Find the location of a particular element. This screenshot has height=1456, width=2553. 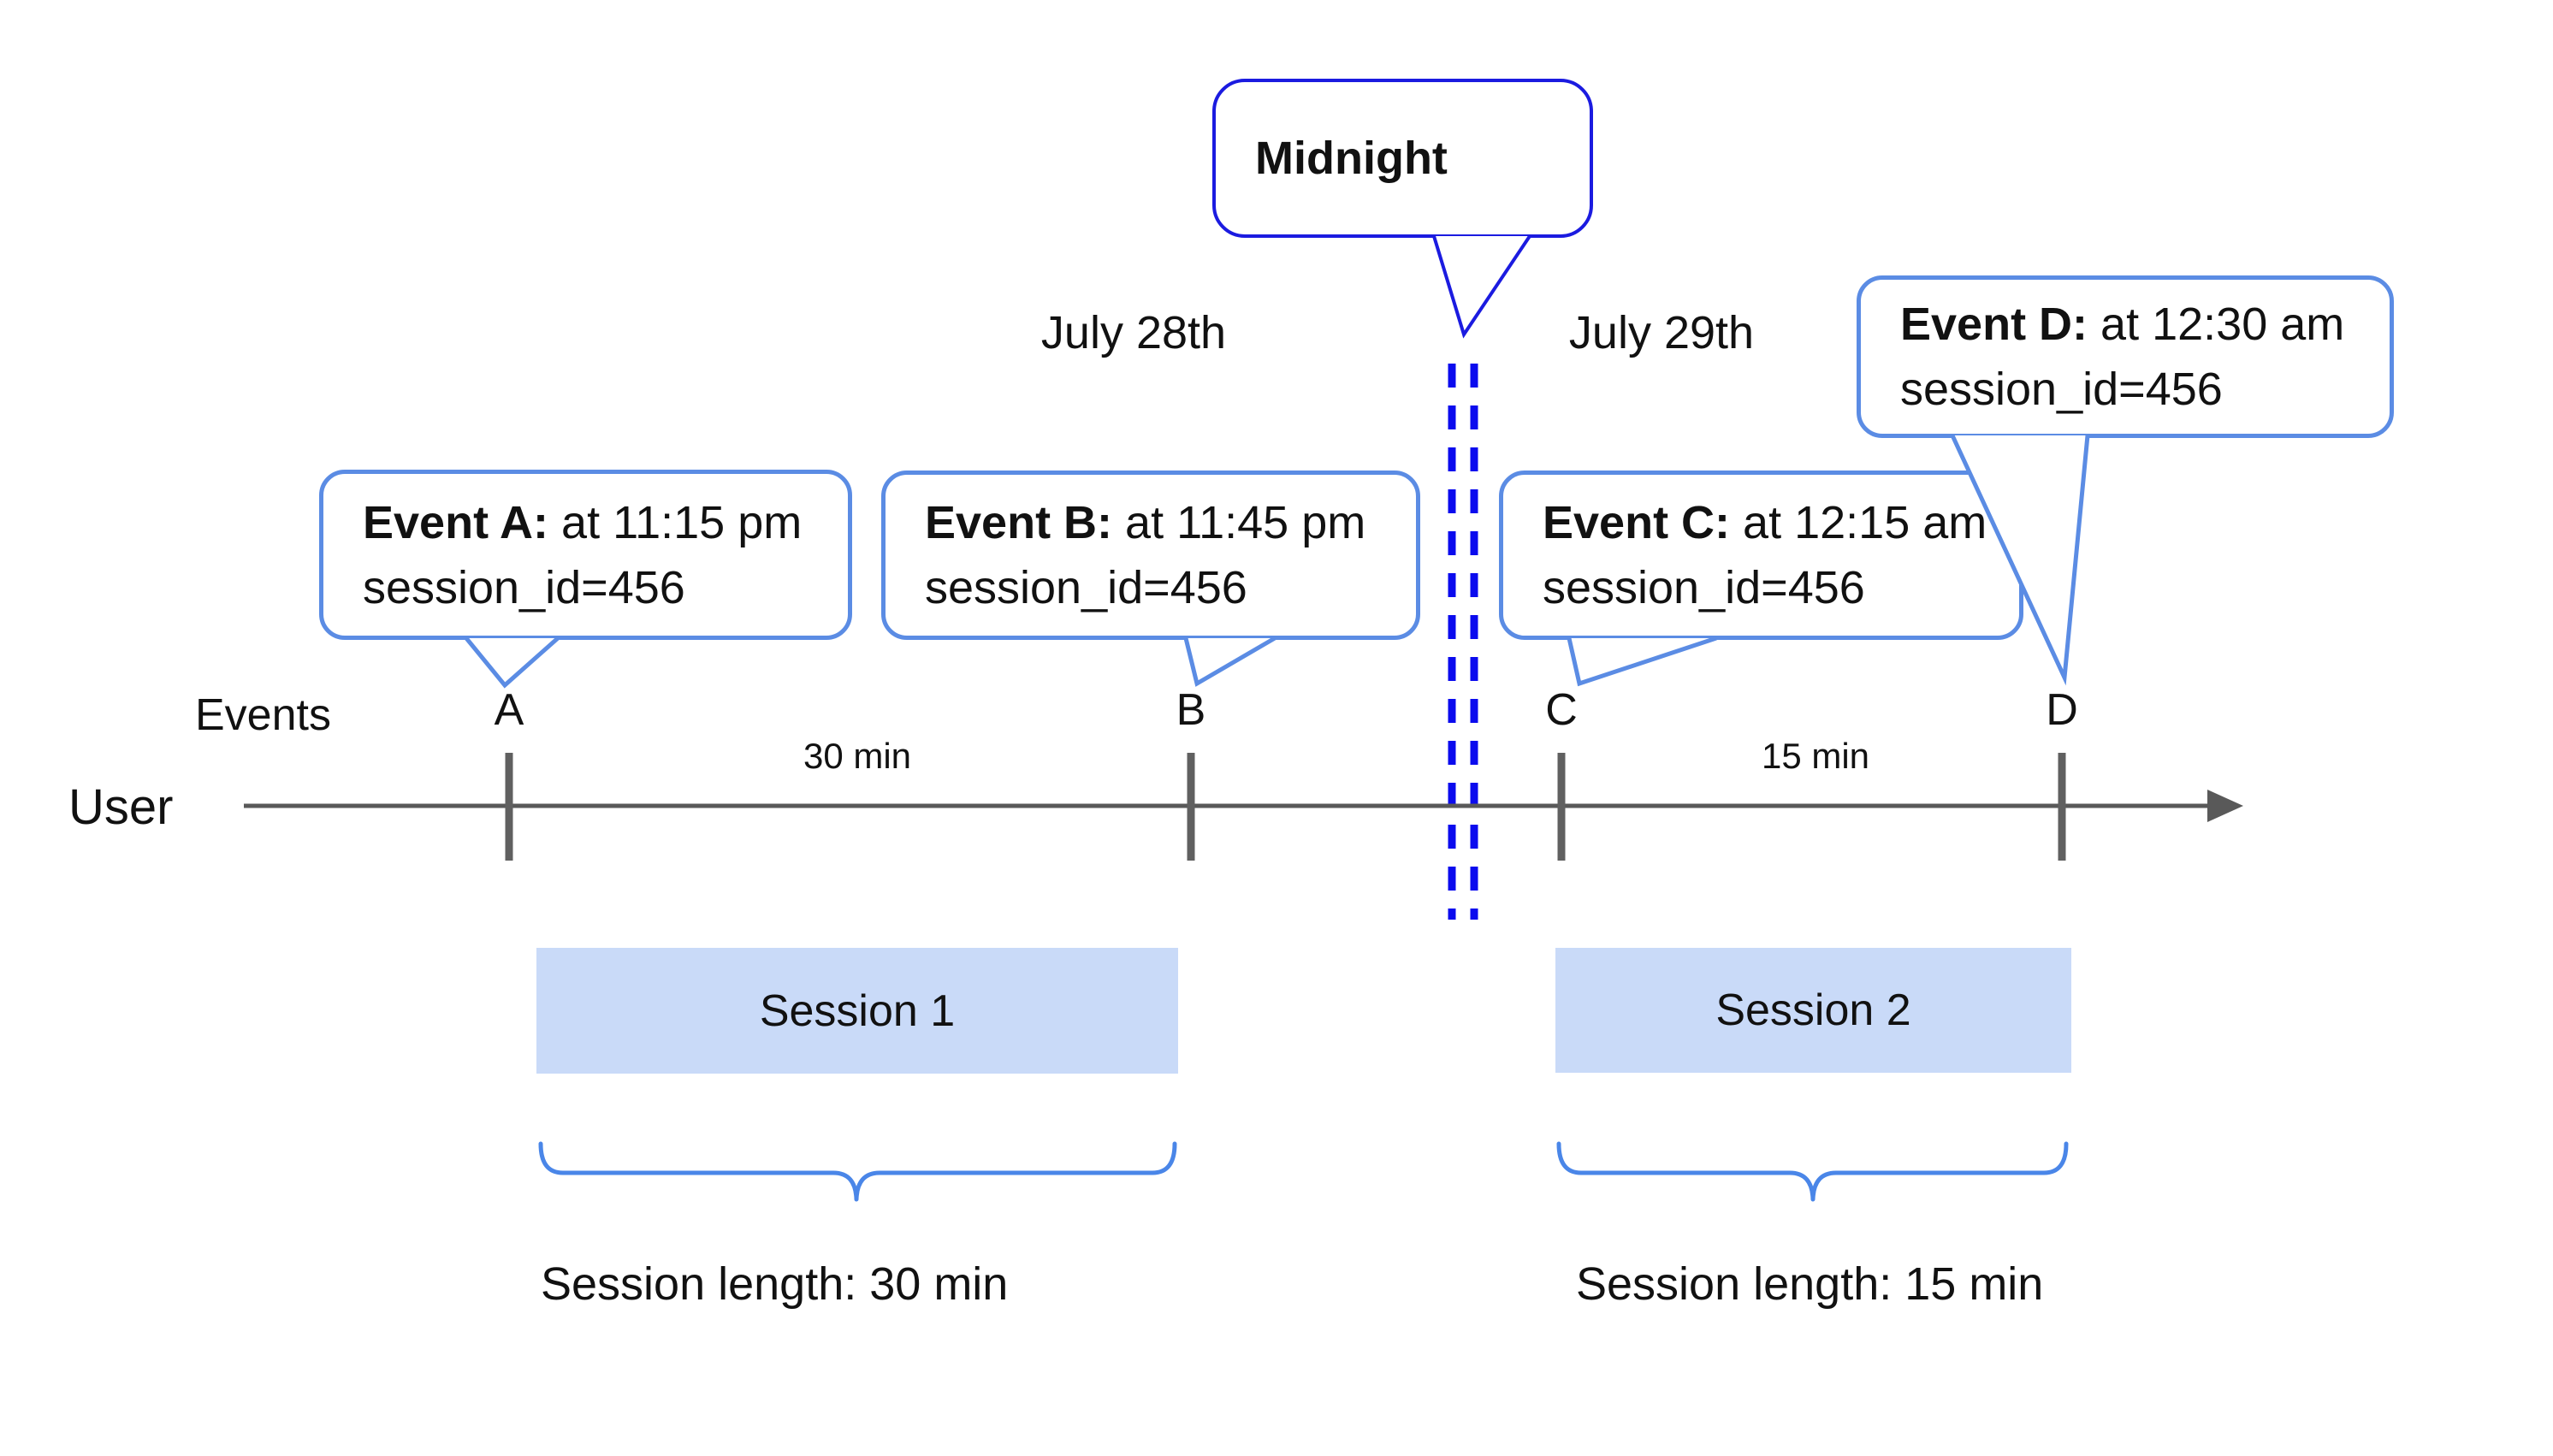

event-c-time: Event C: at 12:15 am is located at coordinates (1765, 522).